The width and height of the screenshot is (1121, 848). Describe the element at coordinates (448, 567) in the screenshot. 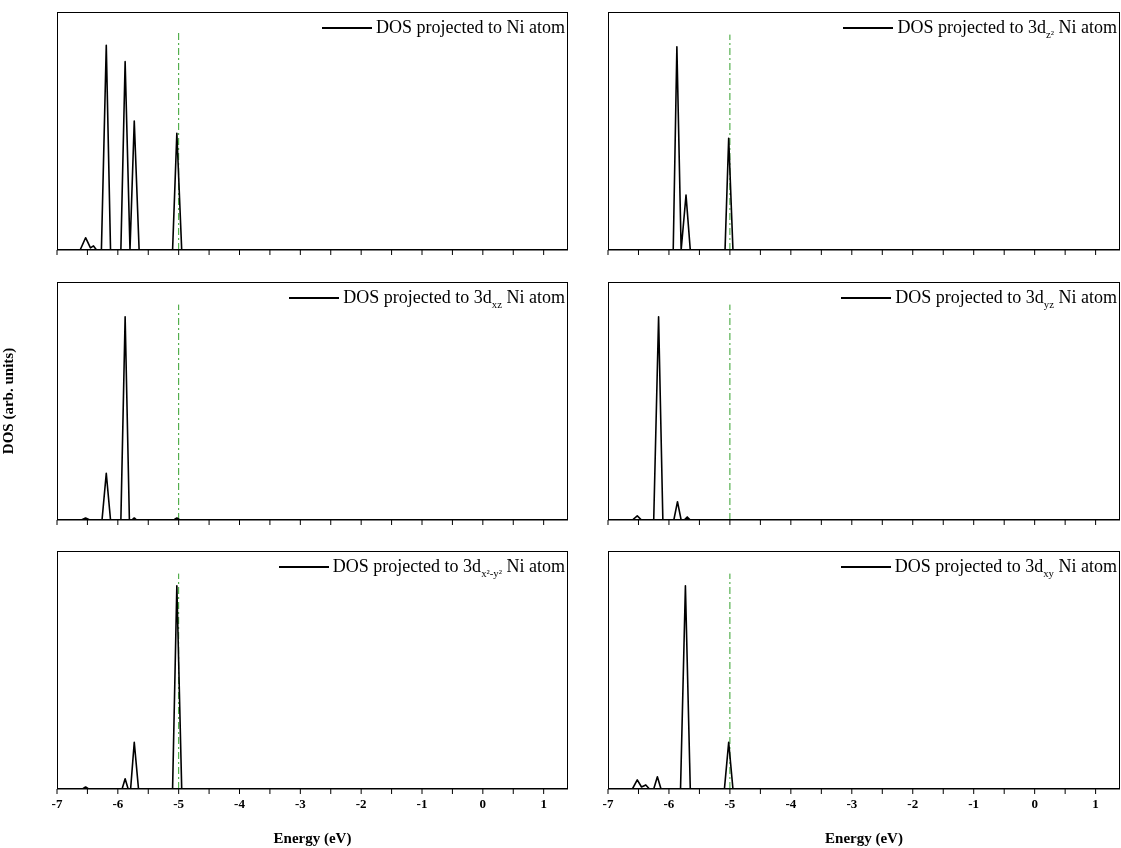

I see `legend-label: DOS projected to 3d$_{x²-y²}$ Ni atom` at that location.